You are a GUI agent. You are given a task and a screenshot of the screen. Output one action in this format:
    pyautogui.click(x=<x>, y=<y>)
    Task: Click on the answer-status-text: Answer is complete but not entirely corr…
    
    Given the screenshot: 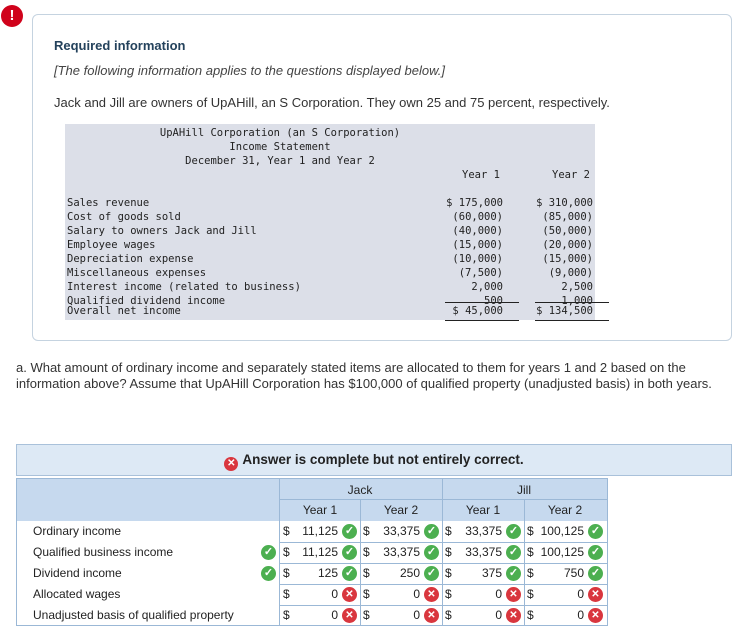 What is the action you would take?
    pyautogui.click(x=383, y=459)
    